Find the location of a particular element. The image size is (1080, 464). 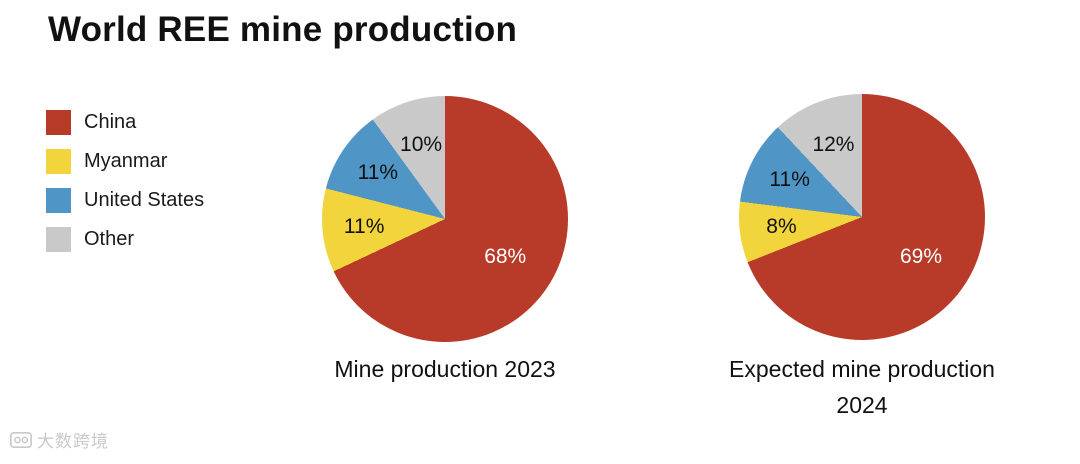

pie-2024: 69% 8% 11% 12% is located at coordinates (862, 217).